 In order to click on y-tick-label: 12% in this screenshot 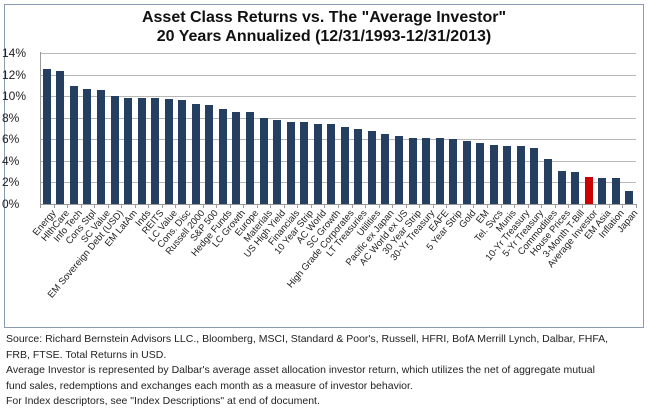, I will do `click(14, 75)`.